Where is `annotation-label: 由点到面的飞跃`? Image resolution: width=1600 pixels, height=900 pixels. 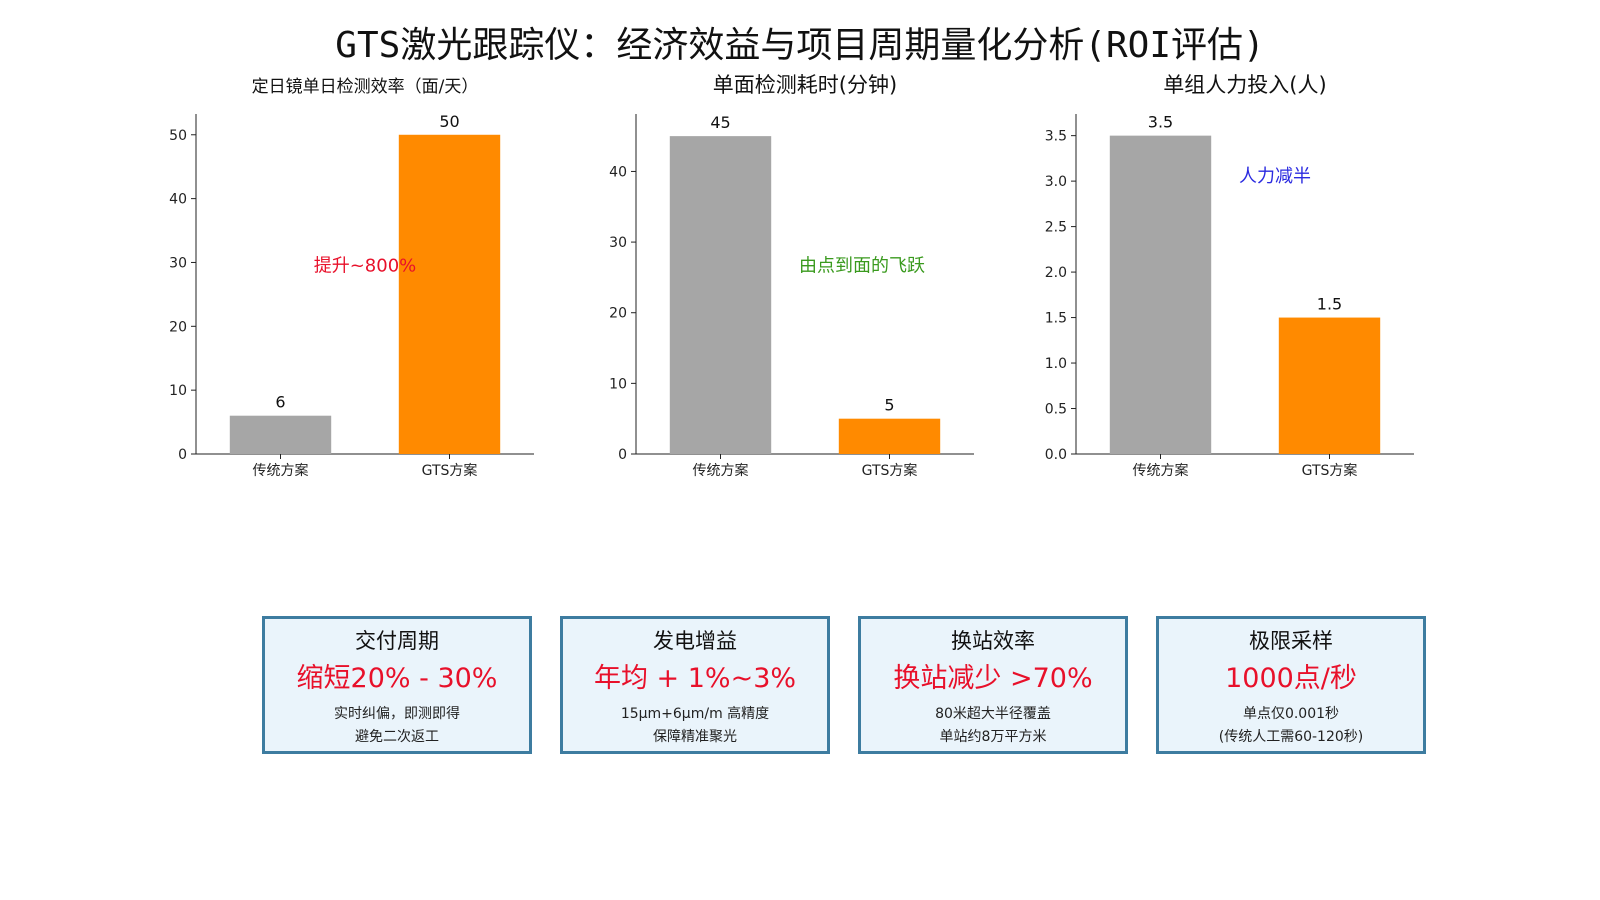
annotation-label: 由点到面的飞跃 is located at coordinates (862, 265).